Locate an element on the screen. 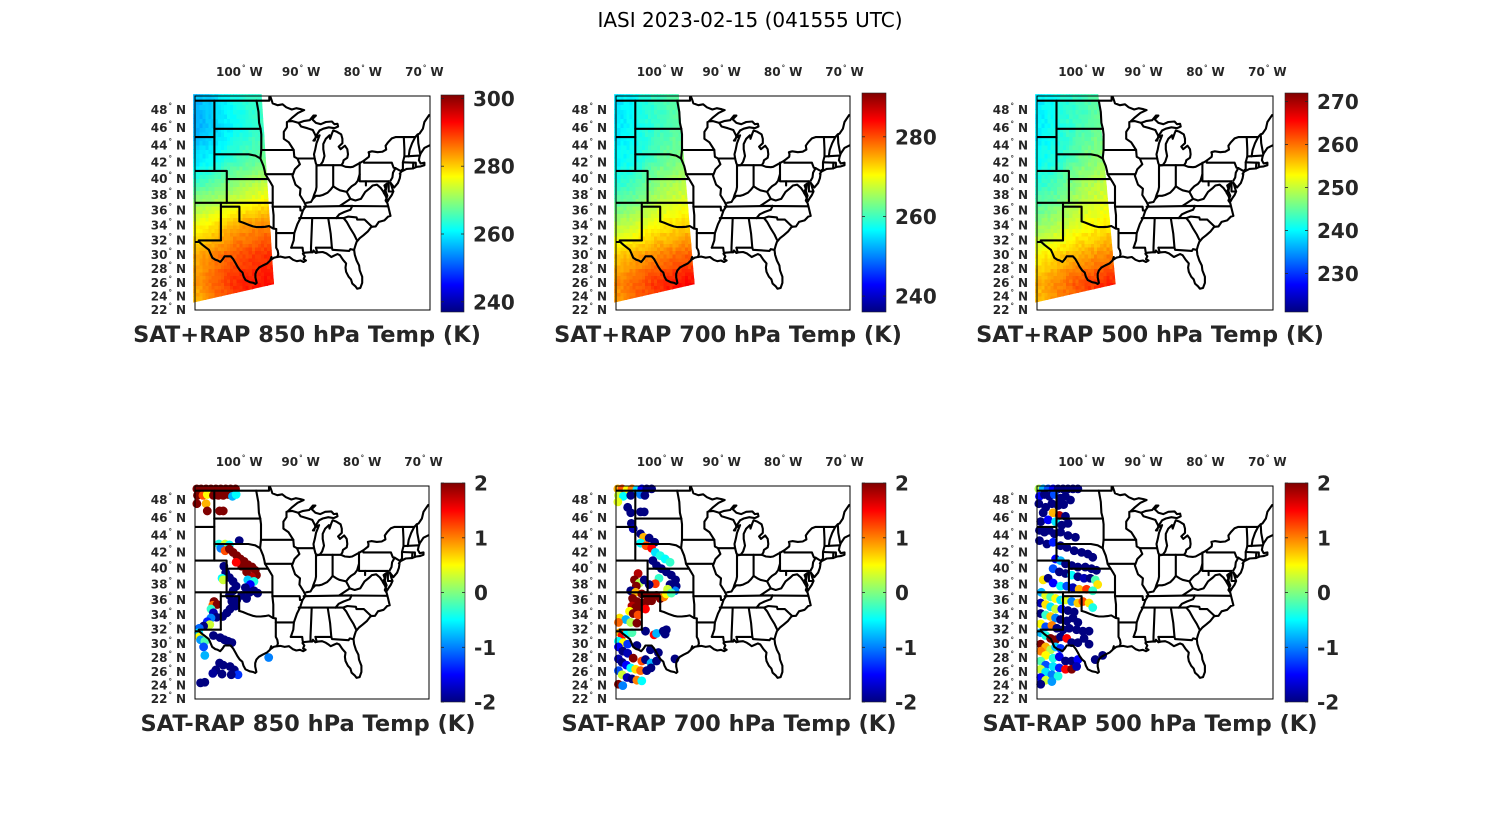  y-tick-value: 30 is located at coordinates (159, 644).